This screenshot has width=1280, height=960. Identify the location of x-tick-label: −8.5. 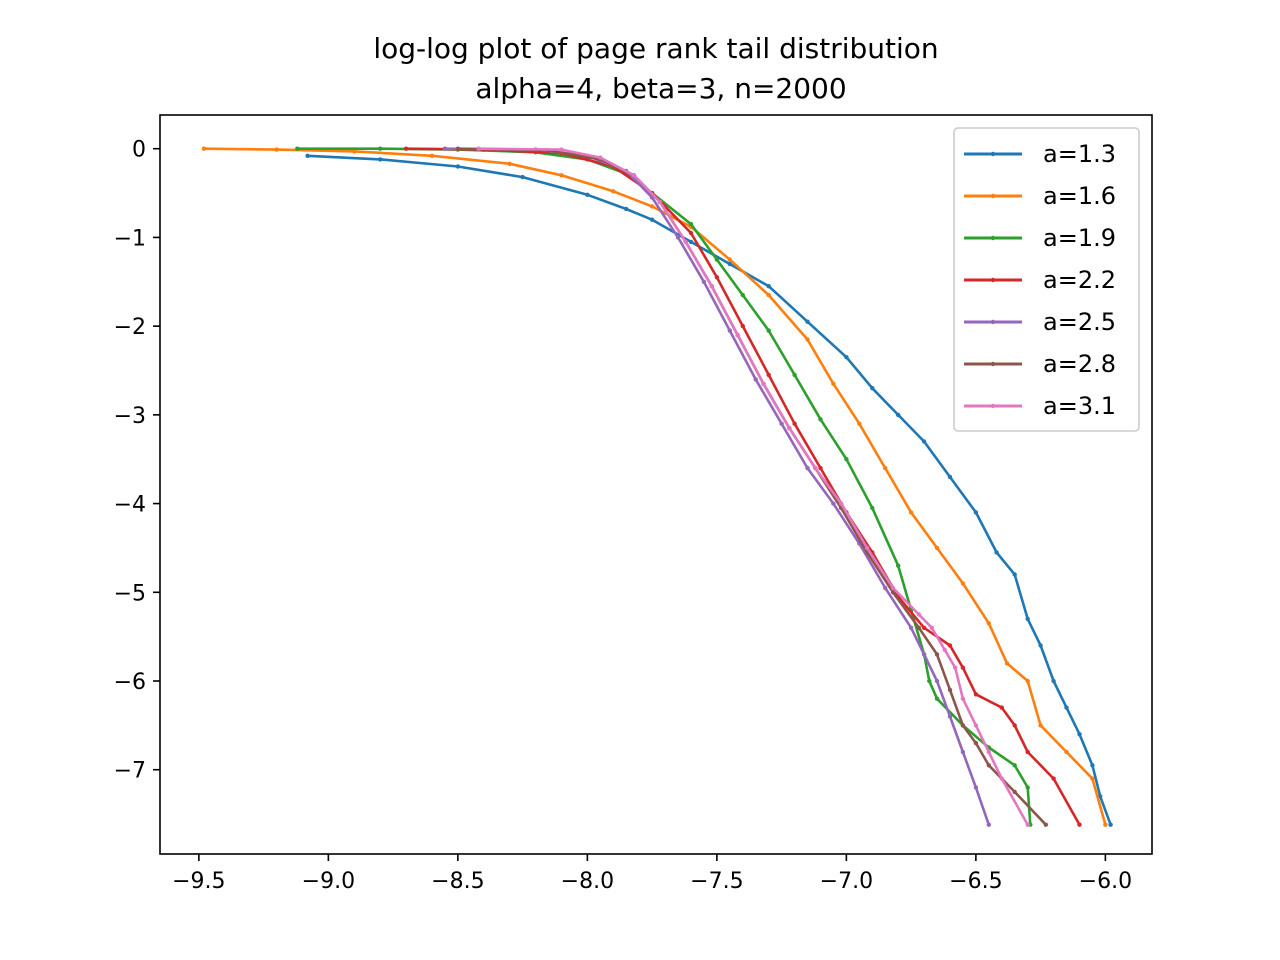
(457, 881).